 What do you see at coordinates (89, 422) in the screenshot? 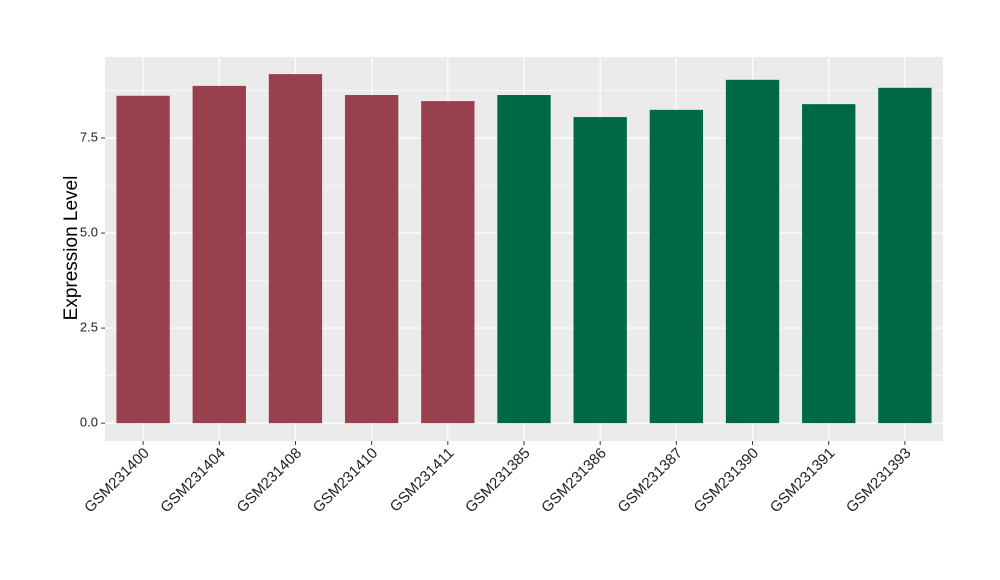
I see `y-tick-label: 0.0` at bounding box center [89, 422].